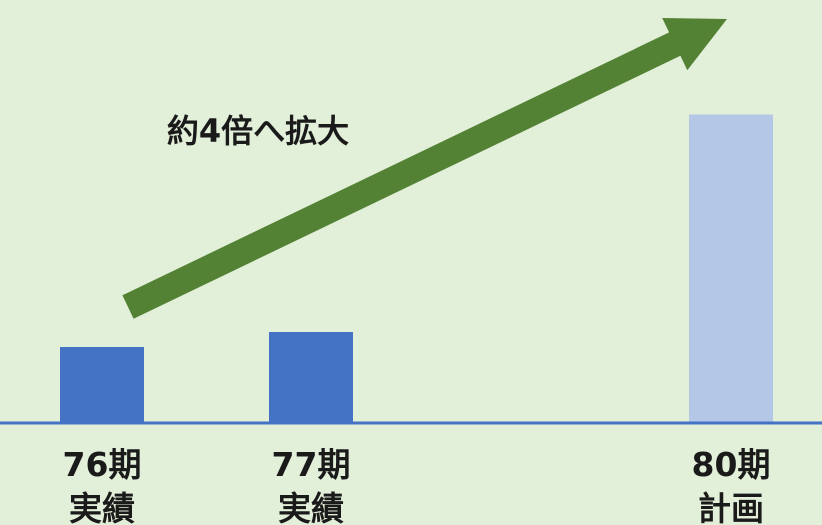  What do you see at coordinates (311, 507) in the screenshot?
I see `category-label-1-line-1: 実績` at bounding box center [311, 507].